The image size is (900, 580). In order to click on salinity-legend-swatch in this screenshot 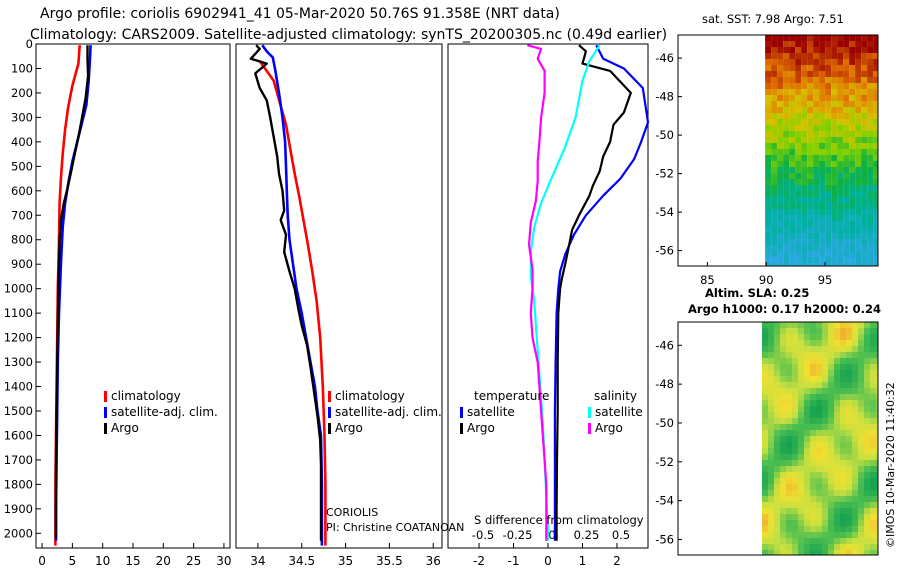, I will do `click(329, 412)`.